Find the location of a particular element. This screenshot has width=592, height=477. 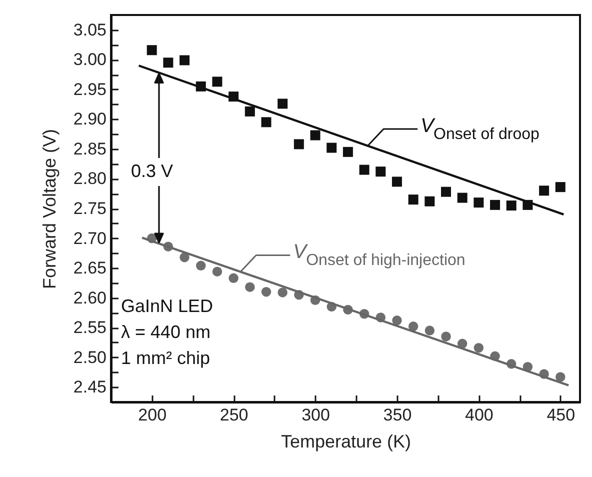

y-tick-label: 2.70 is located at coordinates (89, 238).